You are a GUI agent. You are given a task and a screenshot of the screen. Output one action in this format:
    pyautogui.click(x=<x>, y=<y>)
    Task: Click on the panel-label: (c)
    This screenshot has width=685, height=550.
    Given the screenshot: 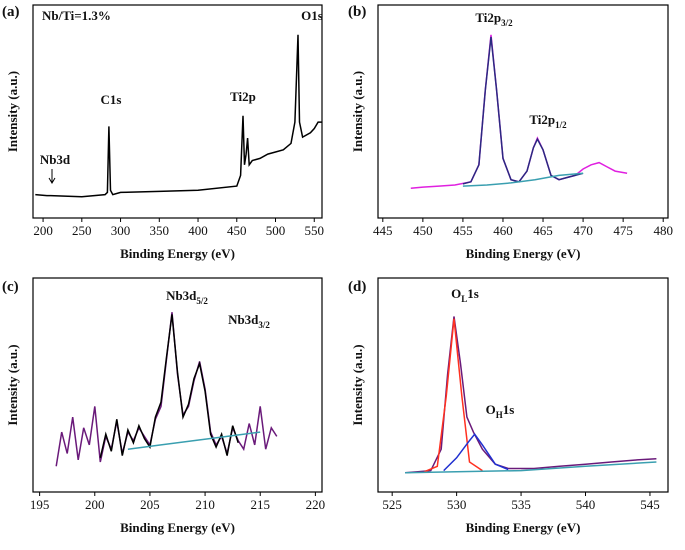 What is the action you would take?
    pyautogui.click(x=10, y=287)
    